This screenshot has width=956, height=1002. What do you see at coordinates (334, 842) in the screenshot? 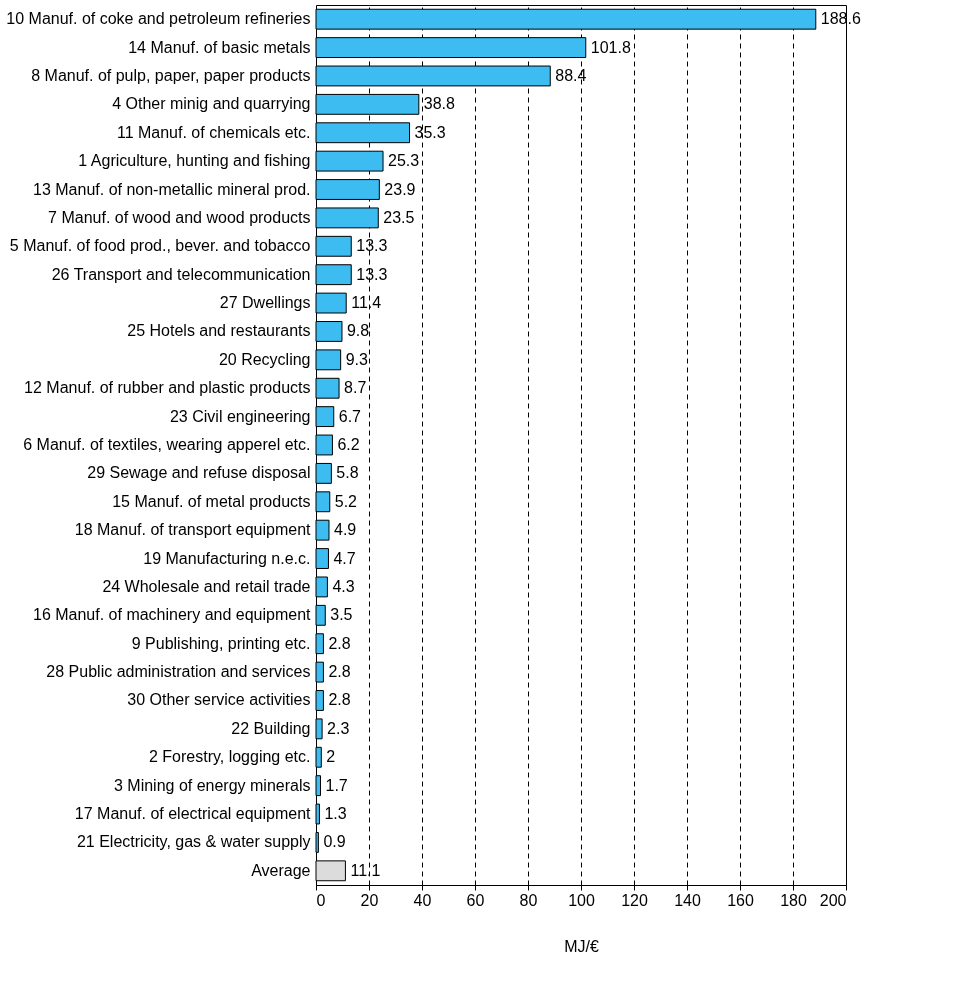
I see `data-label: 0.9` at bounding box center [334, 842].